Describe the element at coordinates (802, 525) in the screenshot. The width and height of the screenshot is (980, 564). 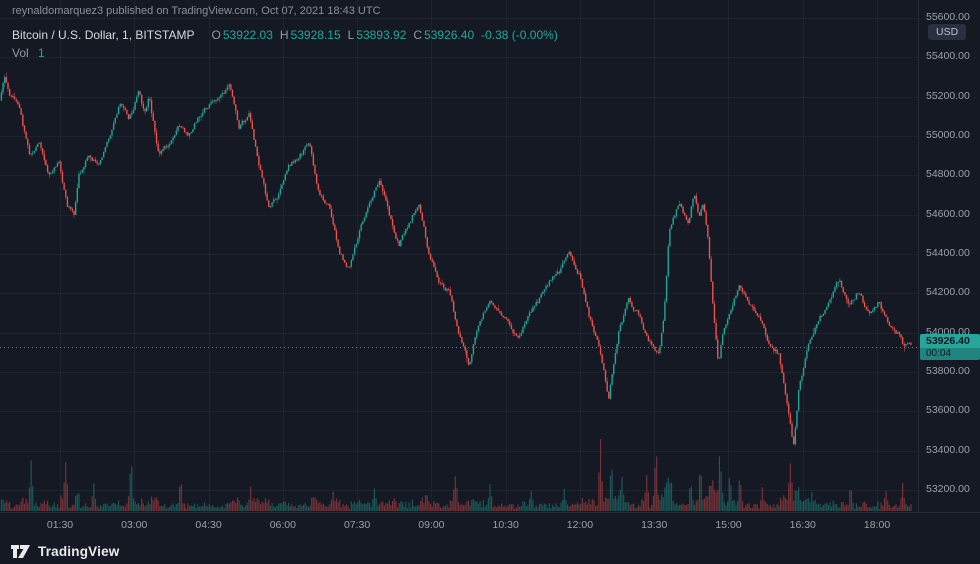
I see `time-tick-label: 16:30` at that location.